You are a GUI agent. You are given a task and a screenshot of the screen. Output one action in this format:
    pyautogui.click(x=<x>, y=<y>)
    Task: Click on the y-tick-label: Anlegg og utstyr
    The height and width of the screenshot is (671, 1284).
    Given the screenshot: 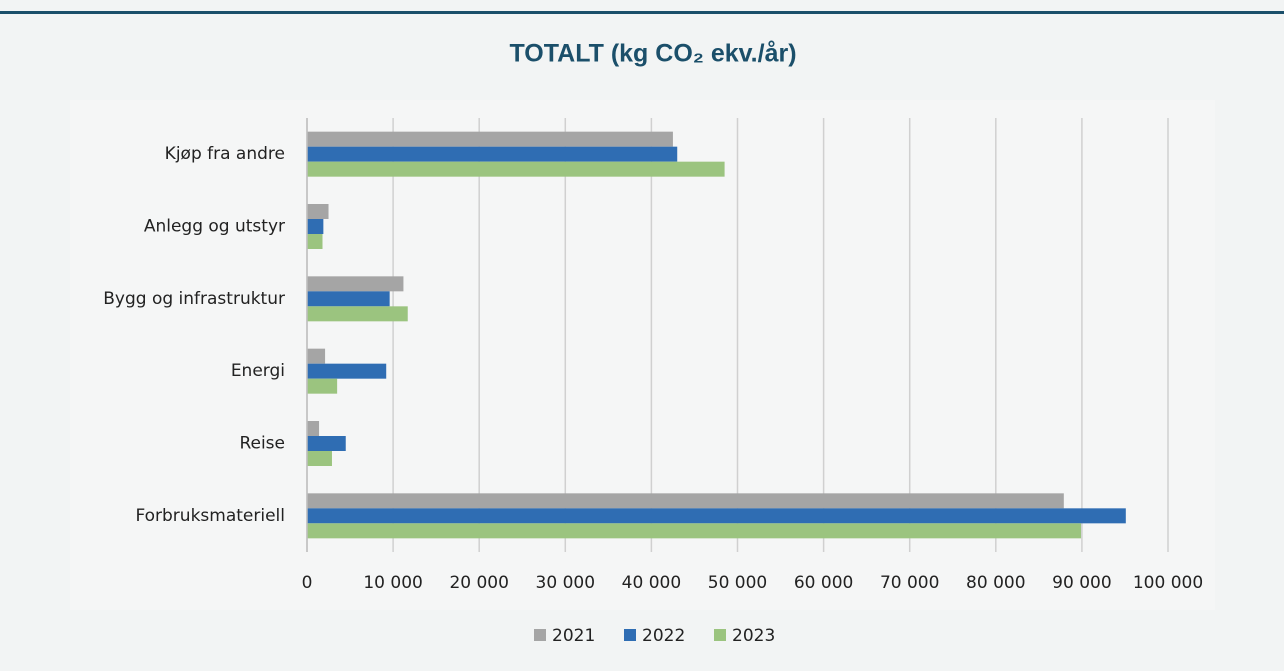 What is the action you would take?
    pyautogui.click(x=214, y=227)
    